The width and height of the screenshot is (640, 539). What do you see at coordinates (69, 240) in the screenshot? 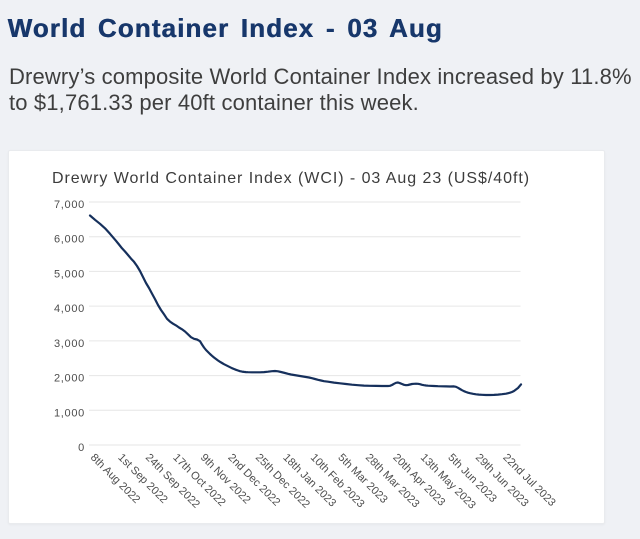
I see `svg-text: 6,000` at bounding box center [69, 240].